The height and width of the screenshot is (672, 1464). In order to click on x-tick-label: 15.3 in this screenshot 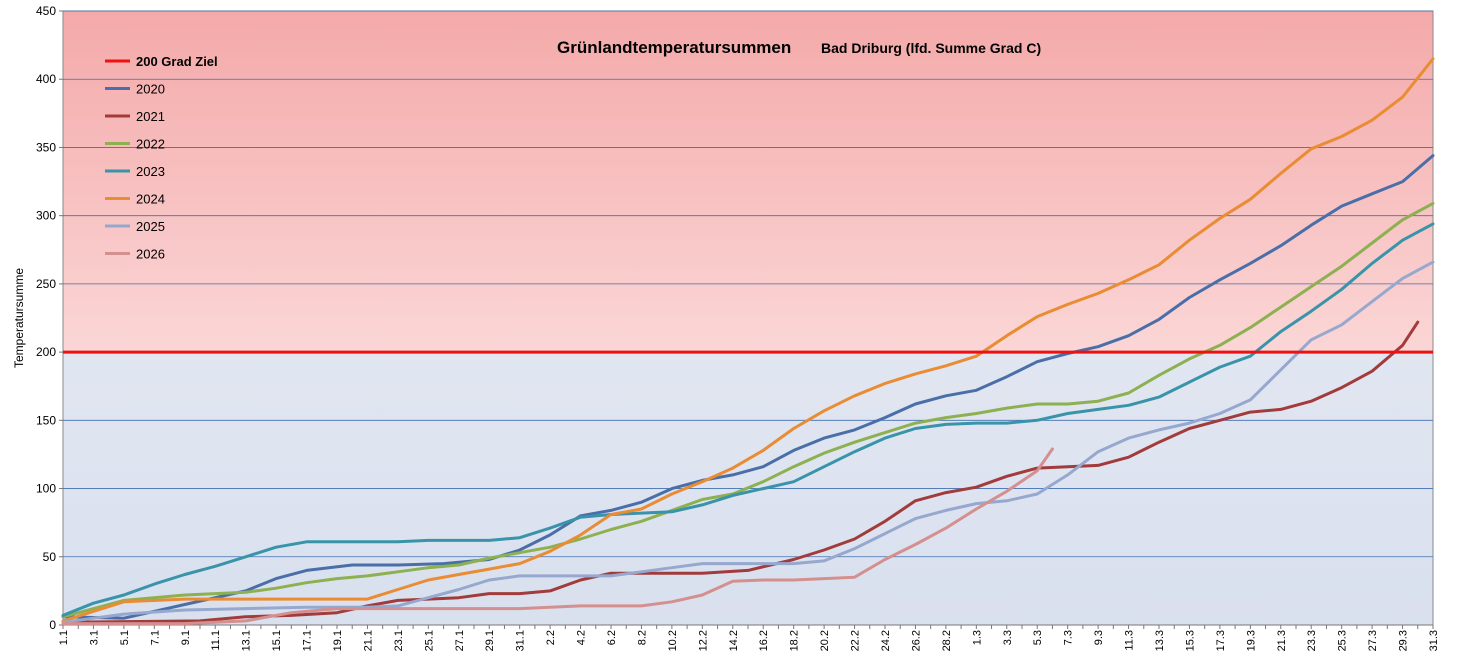, I will do `click(1190, 640)`.